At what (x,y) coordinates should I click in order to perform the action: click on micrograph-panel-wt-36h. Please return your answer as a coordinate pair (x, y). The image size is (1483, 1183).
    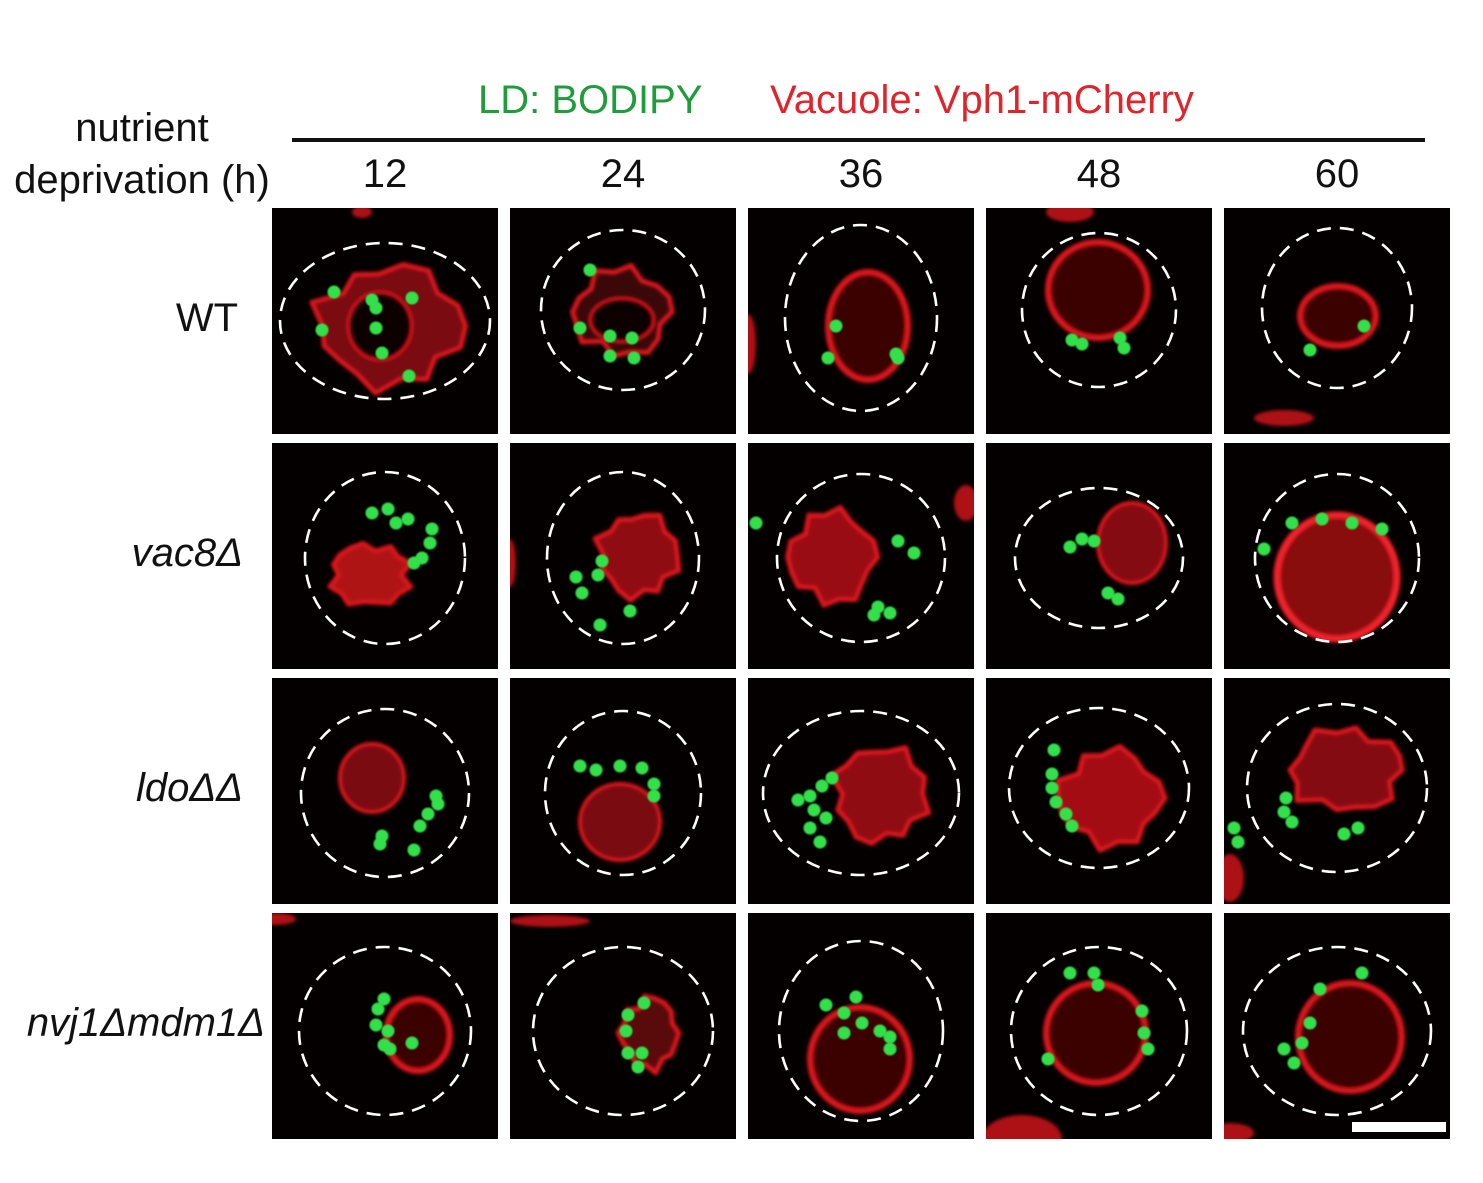
    Looking at the image, I should click on (861, 321).